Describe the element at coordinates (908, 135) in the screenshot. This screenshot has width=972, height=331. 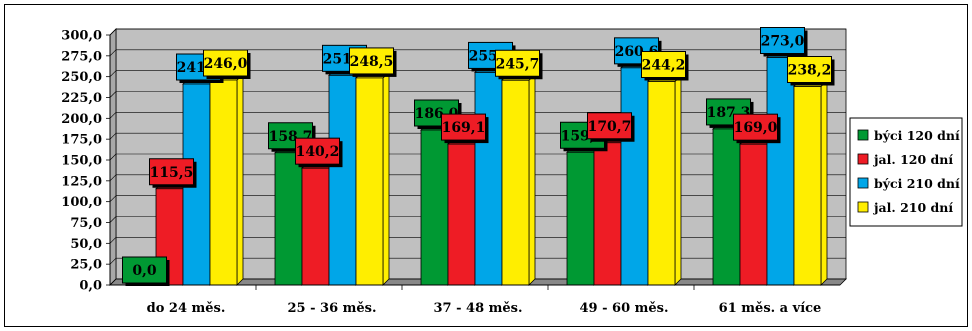
I see `legend-item: býci 120 dní` at that location.